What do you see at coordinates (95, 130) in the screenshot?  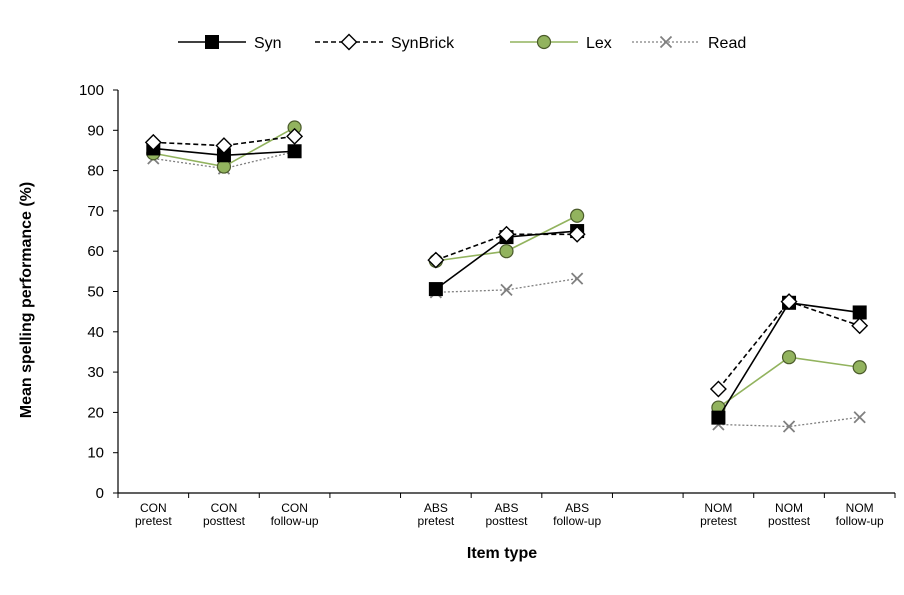 I see `y-tick-label: 90` at bounding box center [95, 130].